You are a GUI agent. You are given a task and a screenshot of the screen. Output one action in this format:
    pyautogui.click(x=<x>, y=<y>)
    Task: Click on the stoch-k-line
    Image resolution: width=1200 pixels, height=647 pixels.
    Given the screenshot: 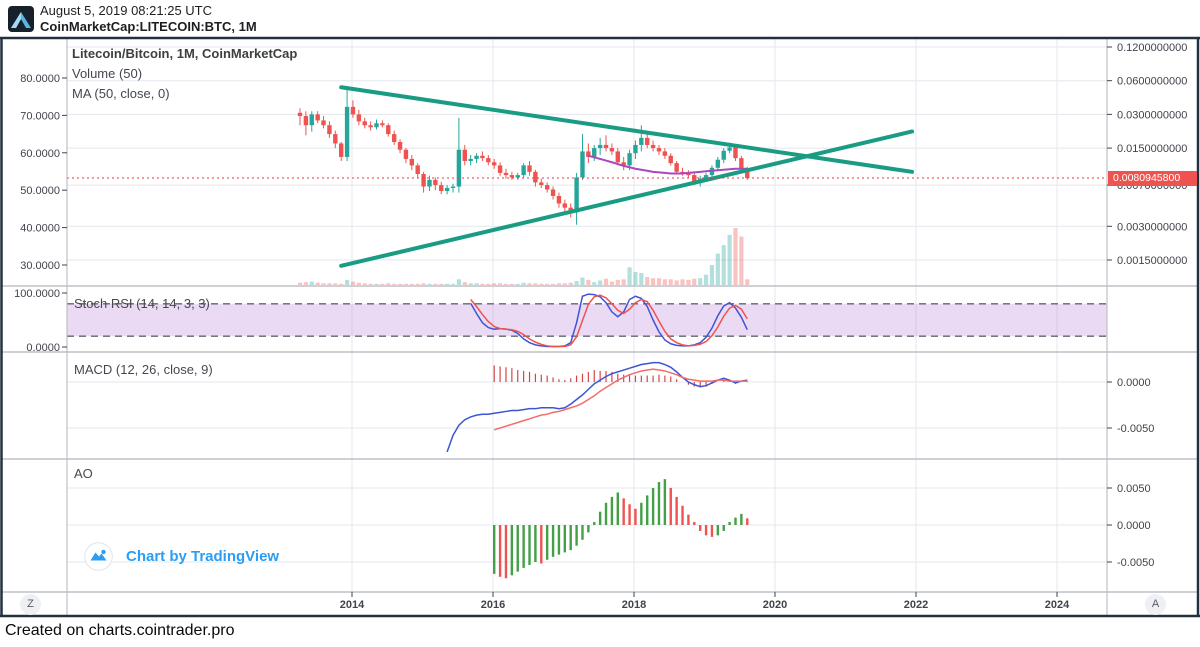 What is the action you would take?
    pyautogui.click(x=609, y=320)
    